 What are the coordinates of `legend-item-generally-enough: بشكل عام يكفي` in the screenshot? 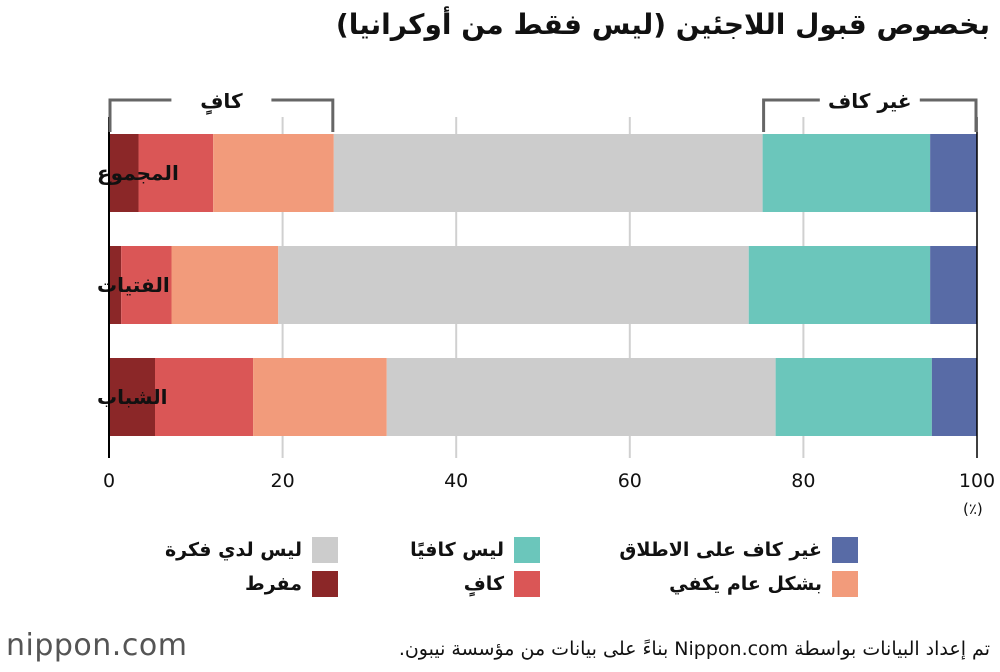 It's located at (763, 584).